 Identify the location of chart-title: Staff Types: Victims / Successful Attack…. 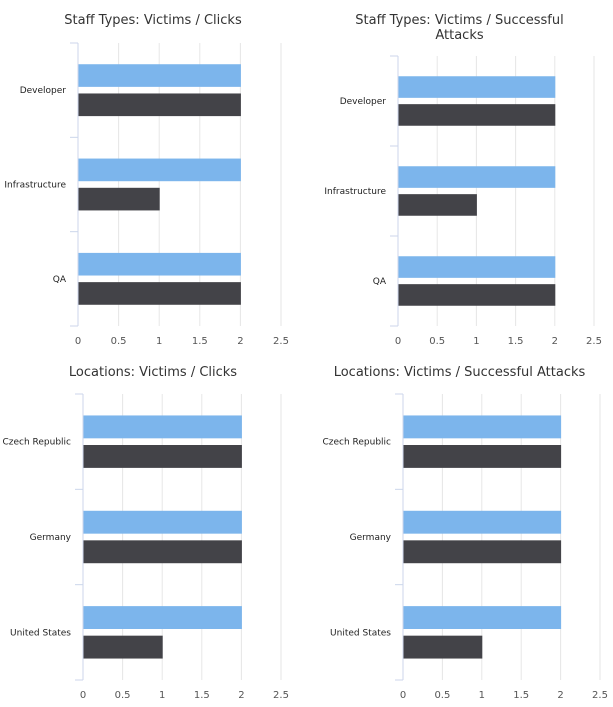
(459, 28).